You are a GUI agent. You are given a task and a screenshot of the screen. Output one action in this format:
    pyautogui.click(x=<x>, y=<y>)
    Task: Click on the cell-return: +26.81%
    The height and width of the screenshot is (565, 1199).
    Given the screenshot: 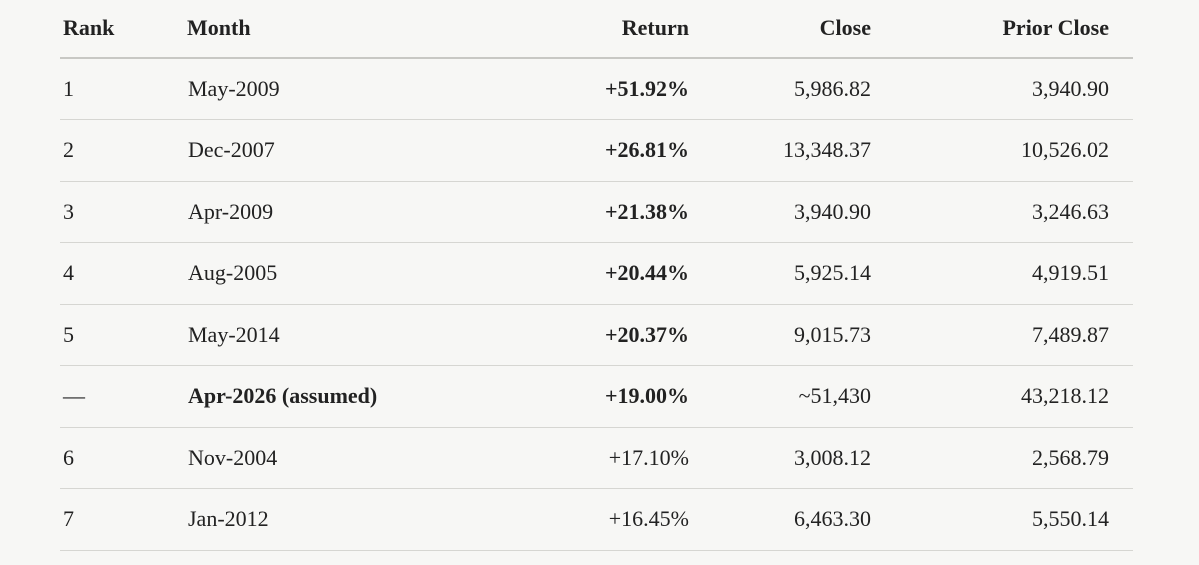 What is the action you would take?
    pyautogui.click(x=600, y=150)
    